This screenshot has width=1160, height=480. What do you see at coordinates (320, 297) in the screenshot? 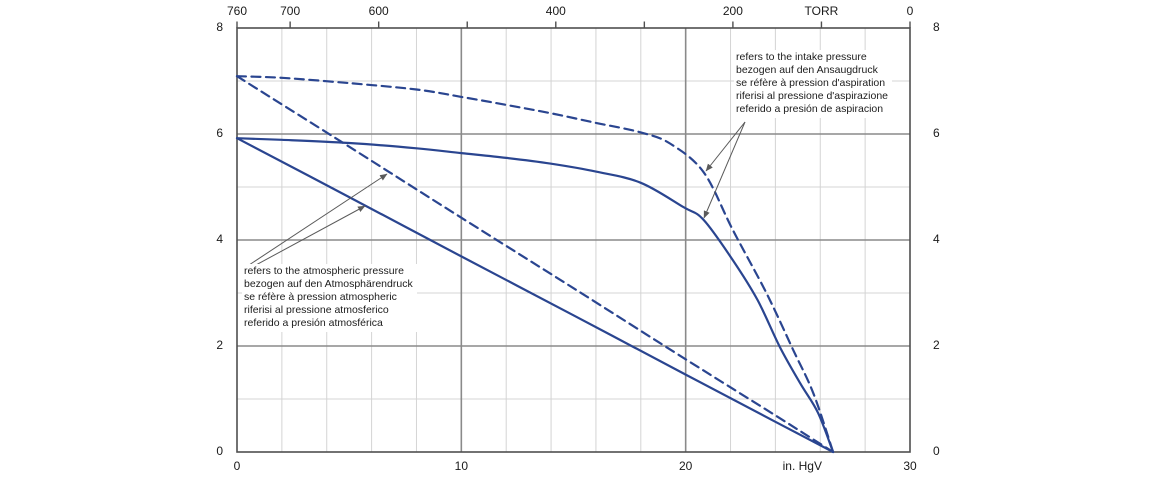
I see `annotation-line: se réfère à pression atmospheric` at bounding box center [320, 297].